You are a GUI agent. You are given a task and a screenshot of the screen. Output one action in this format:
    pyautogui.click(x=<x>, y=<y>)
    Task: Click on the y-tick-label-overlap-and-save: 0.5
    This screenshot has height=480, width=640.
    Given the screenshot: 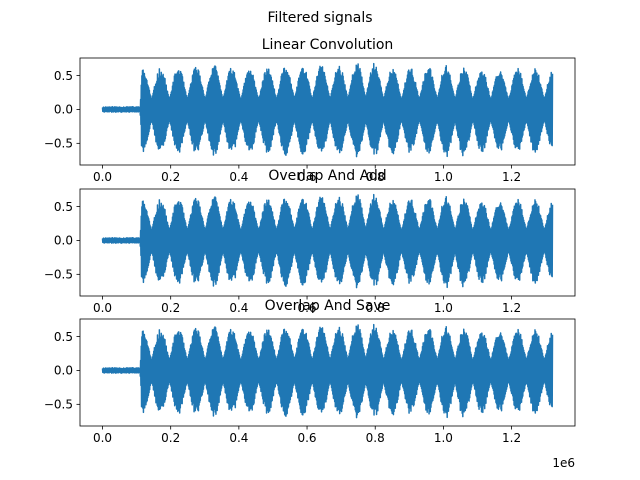 What is the action you would take?
    pyautogui.click(x=63, y=337)
    